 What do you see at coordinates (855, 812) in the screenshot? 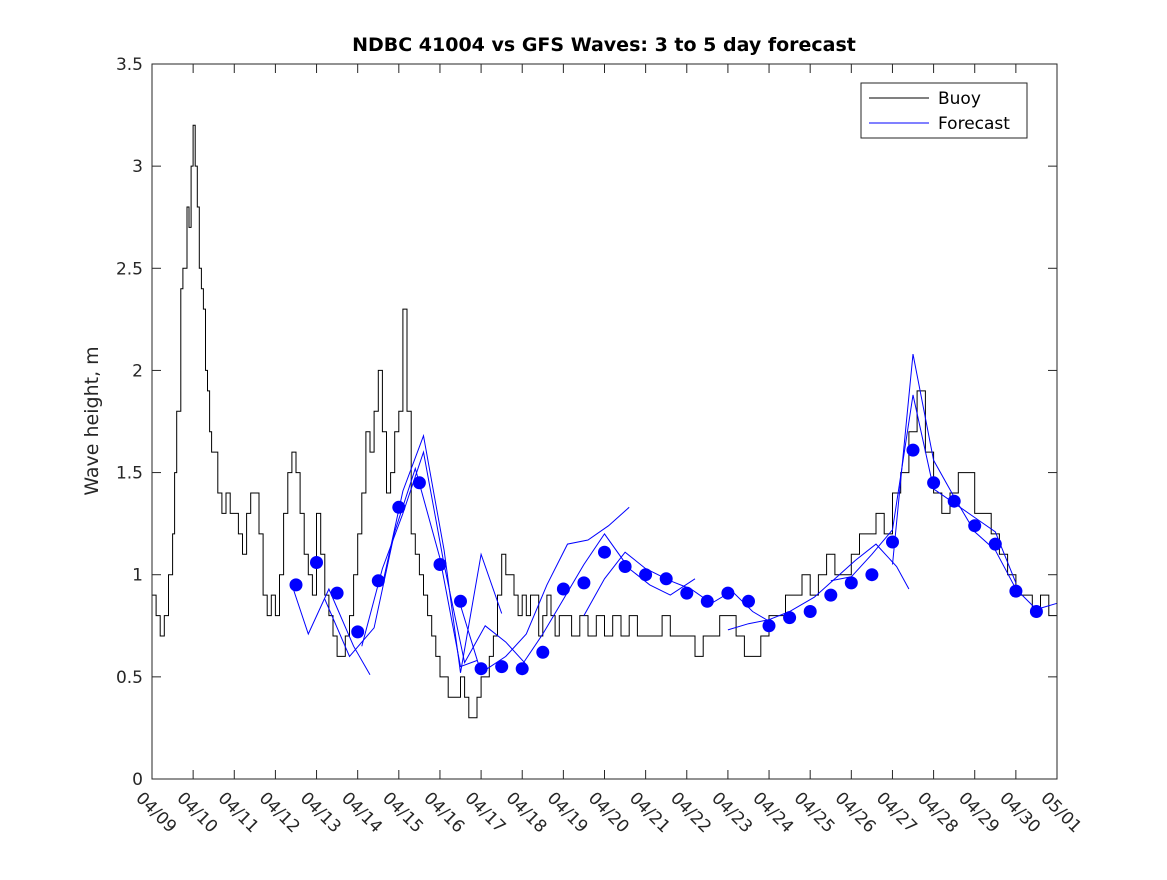
I see `x-tick-label: 04/26` at bounding box center [855, 812].